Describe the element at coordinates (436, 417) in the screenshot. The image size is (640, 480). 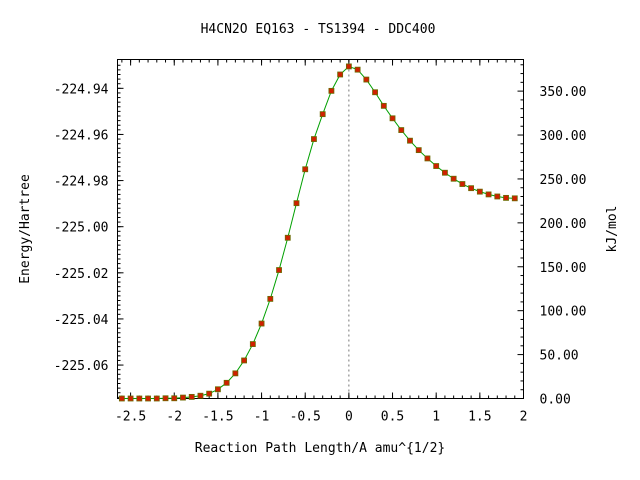
I see `x-tick-label: 1` at that location.